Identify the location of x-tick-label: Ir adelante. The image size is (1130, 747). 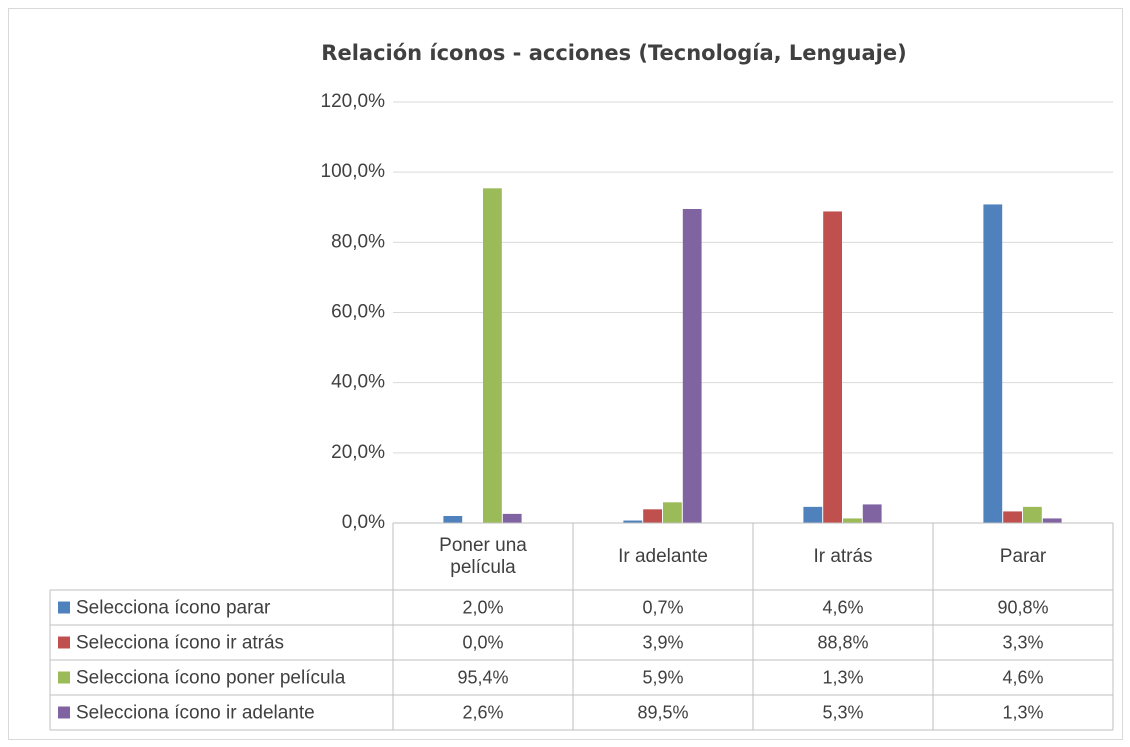
(663, 556).